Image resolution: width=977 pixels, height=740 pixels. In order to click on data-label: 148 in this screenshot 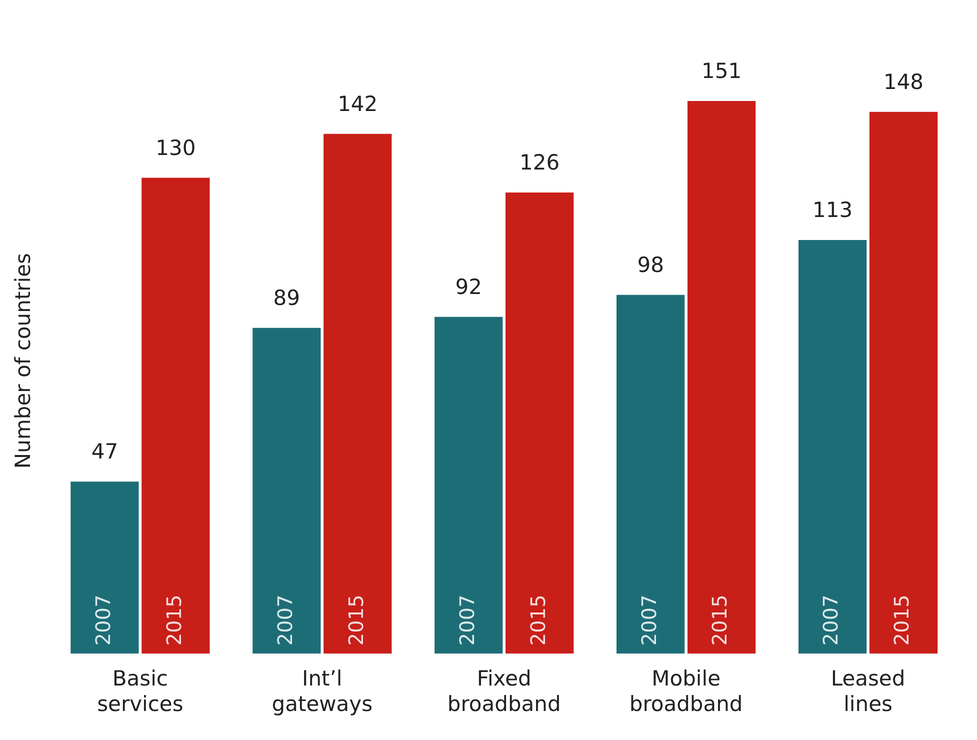, I will do `click(903, 82)`.